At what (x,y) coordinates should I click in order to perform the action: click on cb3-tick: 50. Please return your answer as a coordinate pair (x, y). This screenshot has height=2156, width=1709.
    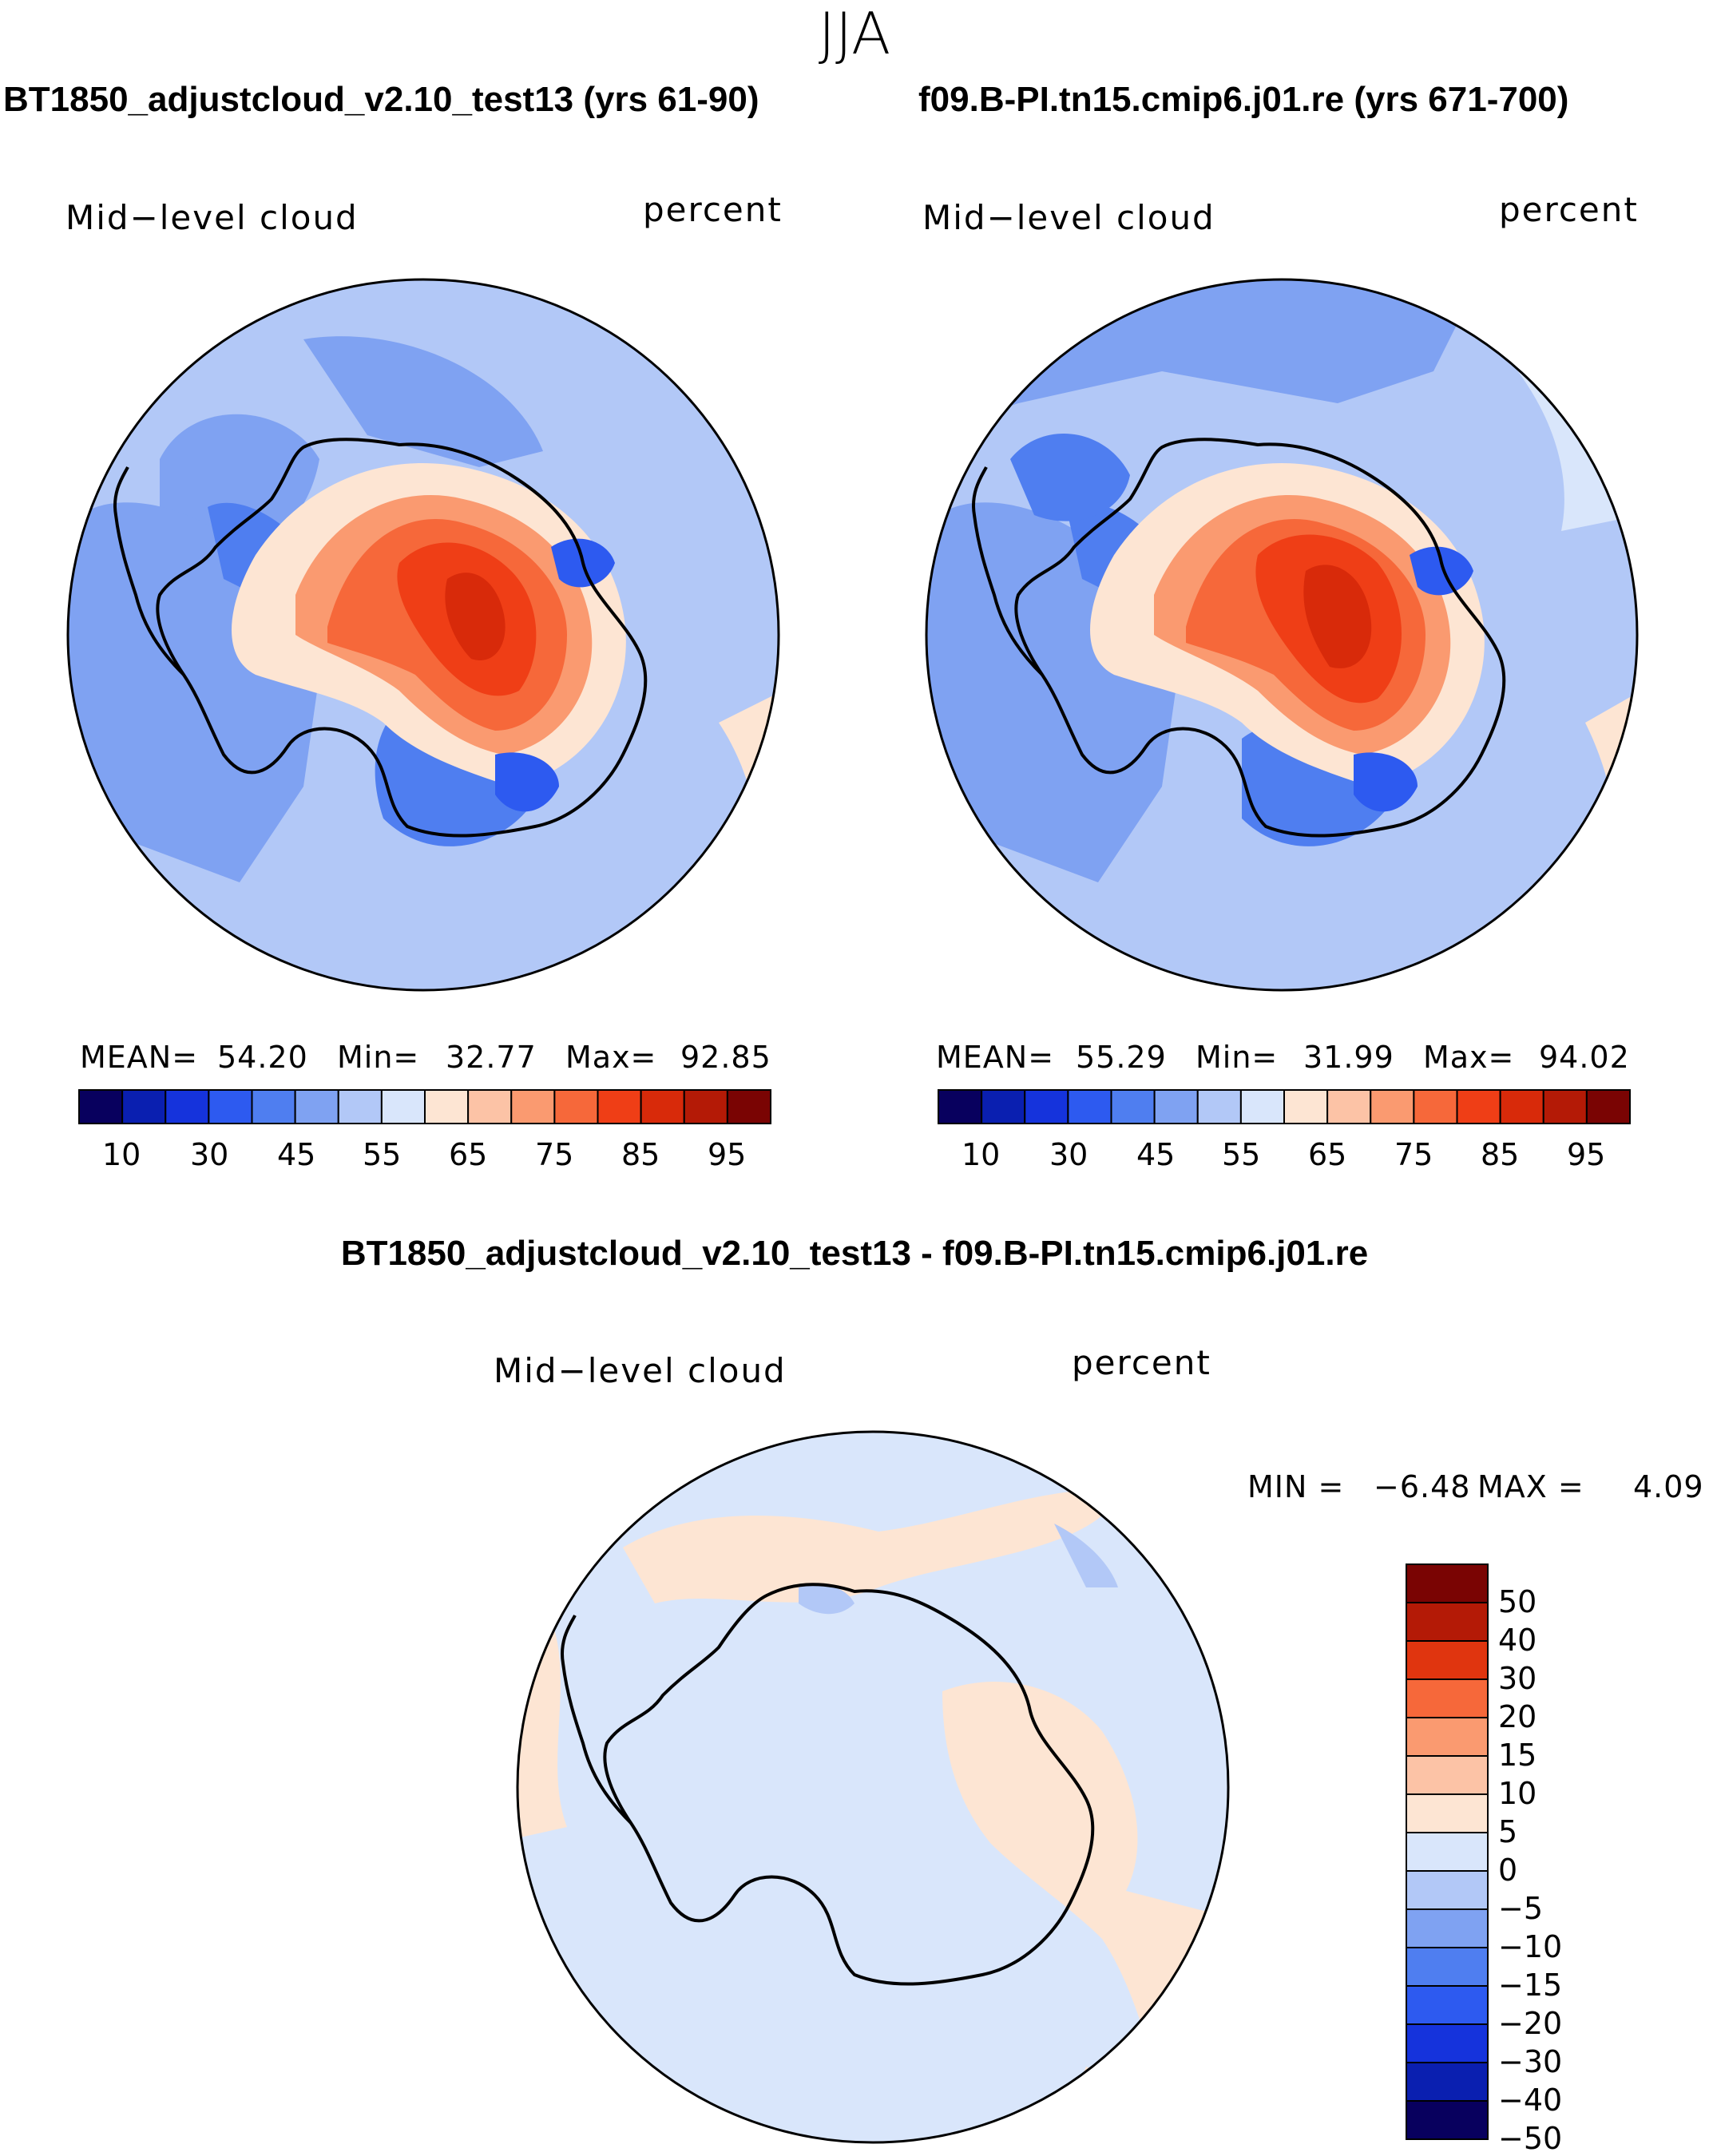
    Looking at the image, I should click on (1517, 1601).